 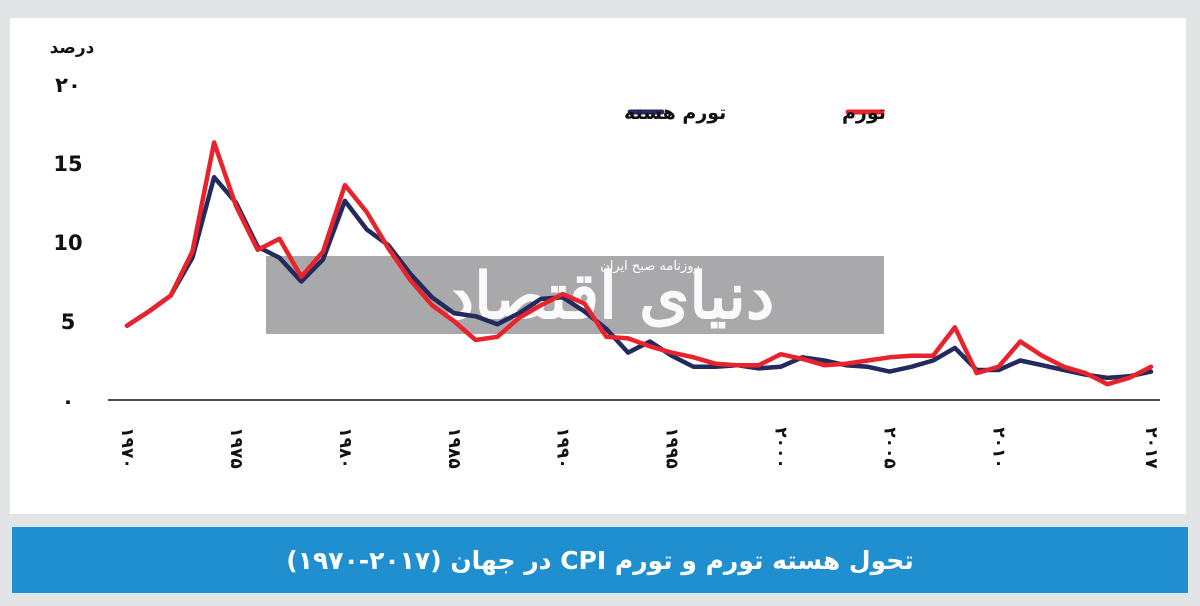 I want to click on x-tick-label: ۲۰۱۰, so click(x=998, y=448).